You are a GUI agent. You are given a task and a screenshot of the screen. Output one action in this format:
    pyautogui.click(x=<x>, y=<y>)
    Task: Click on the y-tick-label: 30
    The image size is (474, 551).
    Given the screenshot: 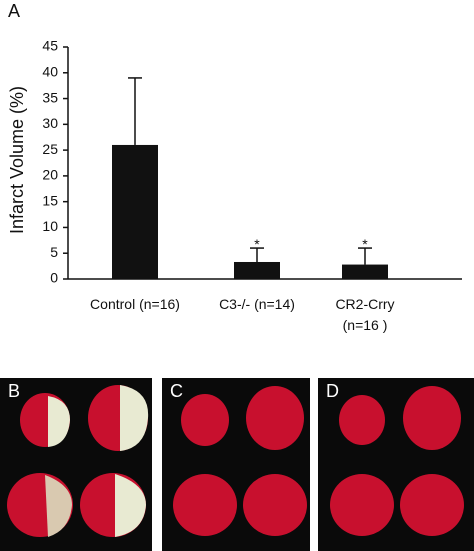 What is the action you would take?
    pyautogui.click(x=50, y=123)
    